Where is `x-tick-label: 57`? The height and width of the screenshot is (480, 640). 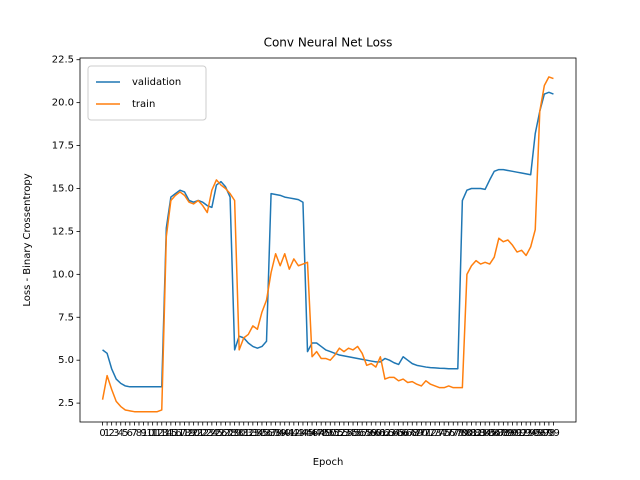 x-tick-label: 57 is located at coordinates (362, 433).